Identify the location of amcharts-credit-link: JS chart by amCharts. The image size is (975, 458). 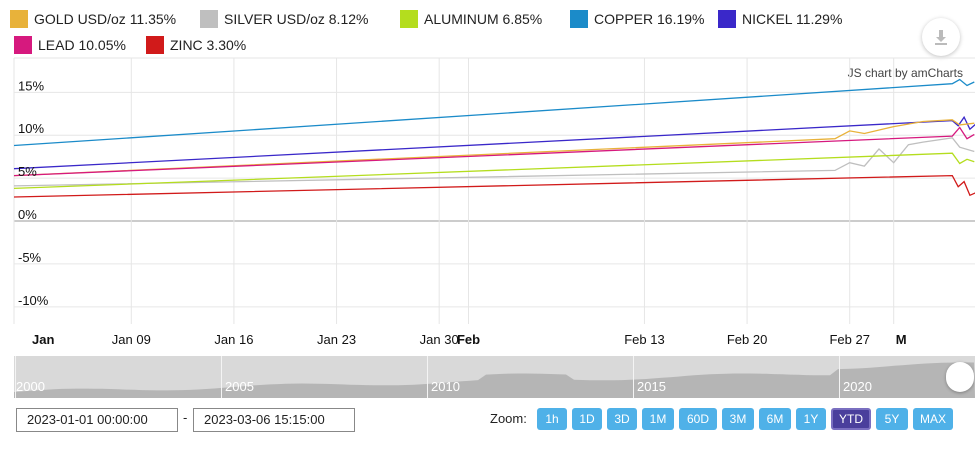
(905, 73).